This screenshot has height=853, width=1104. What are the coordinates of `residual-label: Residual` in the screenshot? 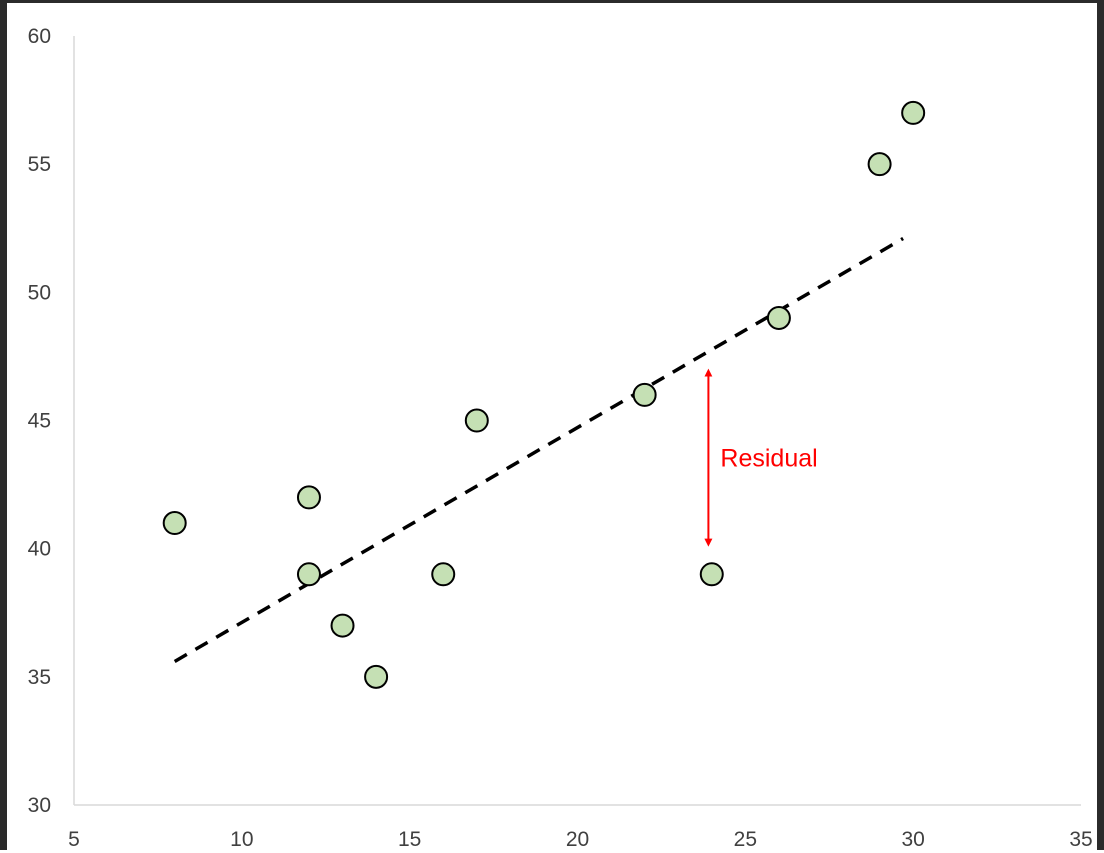 It's located at (768, 459).